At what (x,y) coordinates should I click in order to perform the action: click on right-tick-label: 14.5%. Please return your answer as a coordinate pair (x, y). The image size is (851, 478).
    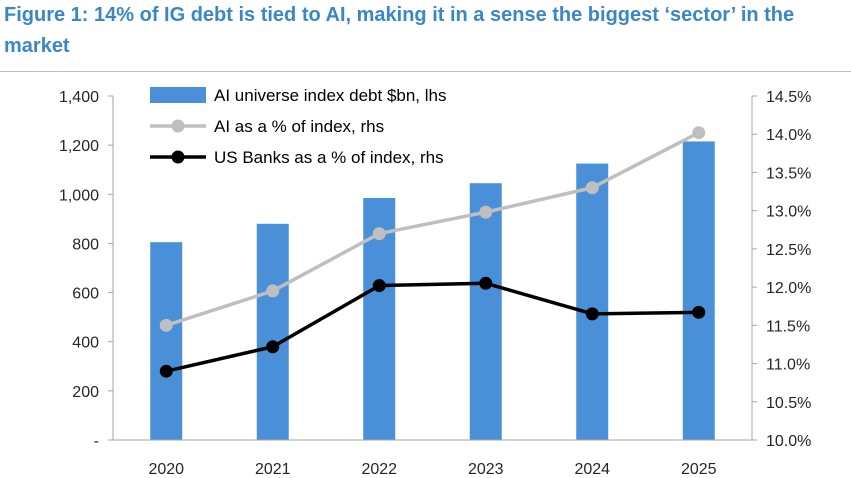
    Looking at the image, I should click on (788, 97).